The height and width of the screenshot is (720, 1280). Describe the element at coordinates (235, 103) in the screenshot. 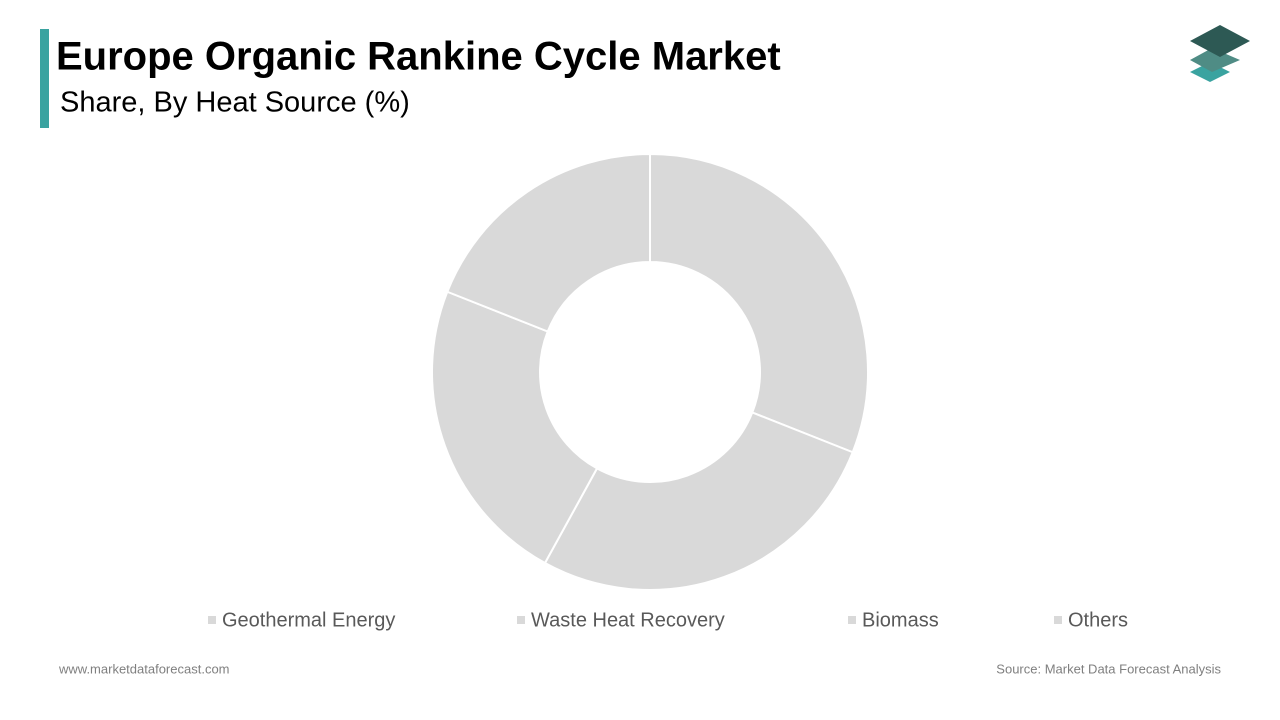

I see `chart-subtitle: Share, By Heat Source (%)` at that location.